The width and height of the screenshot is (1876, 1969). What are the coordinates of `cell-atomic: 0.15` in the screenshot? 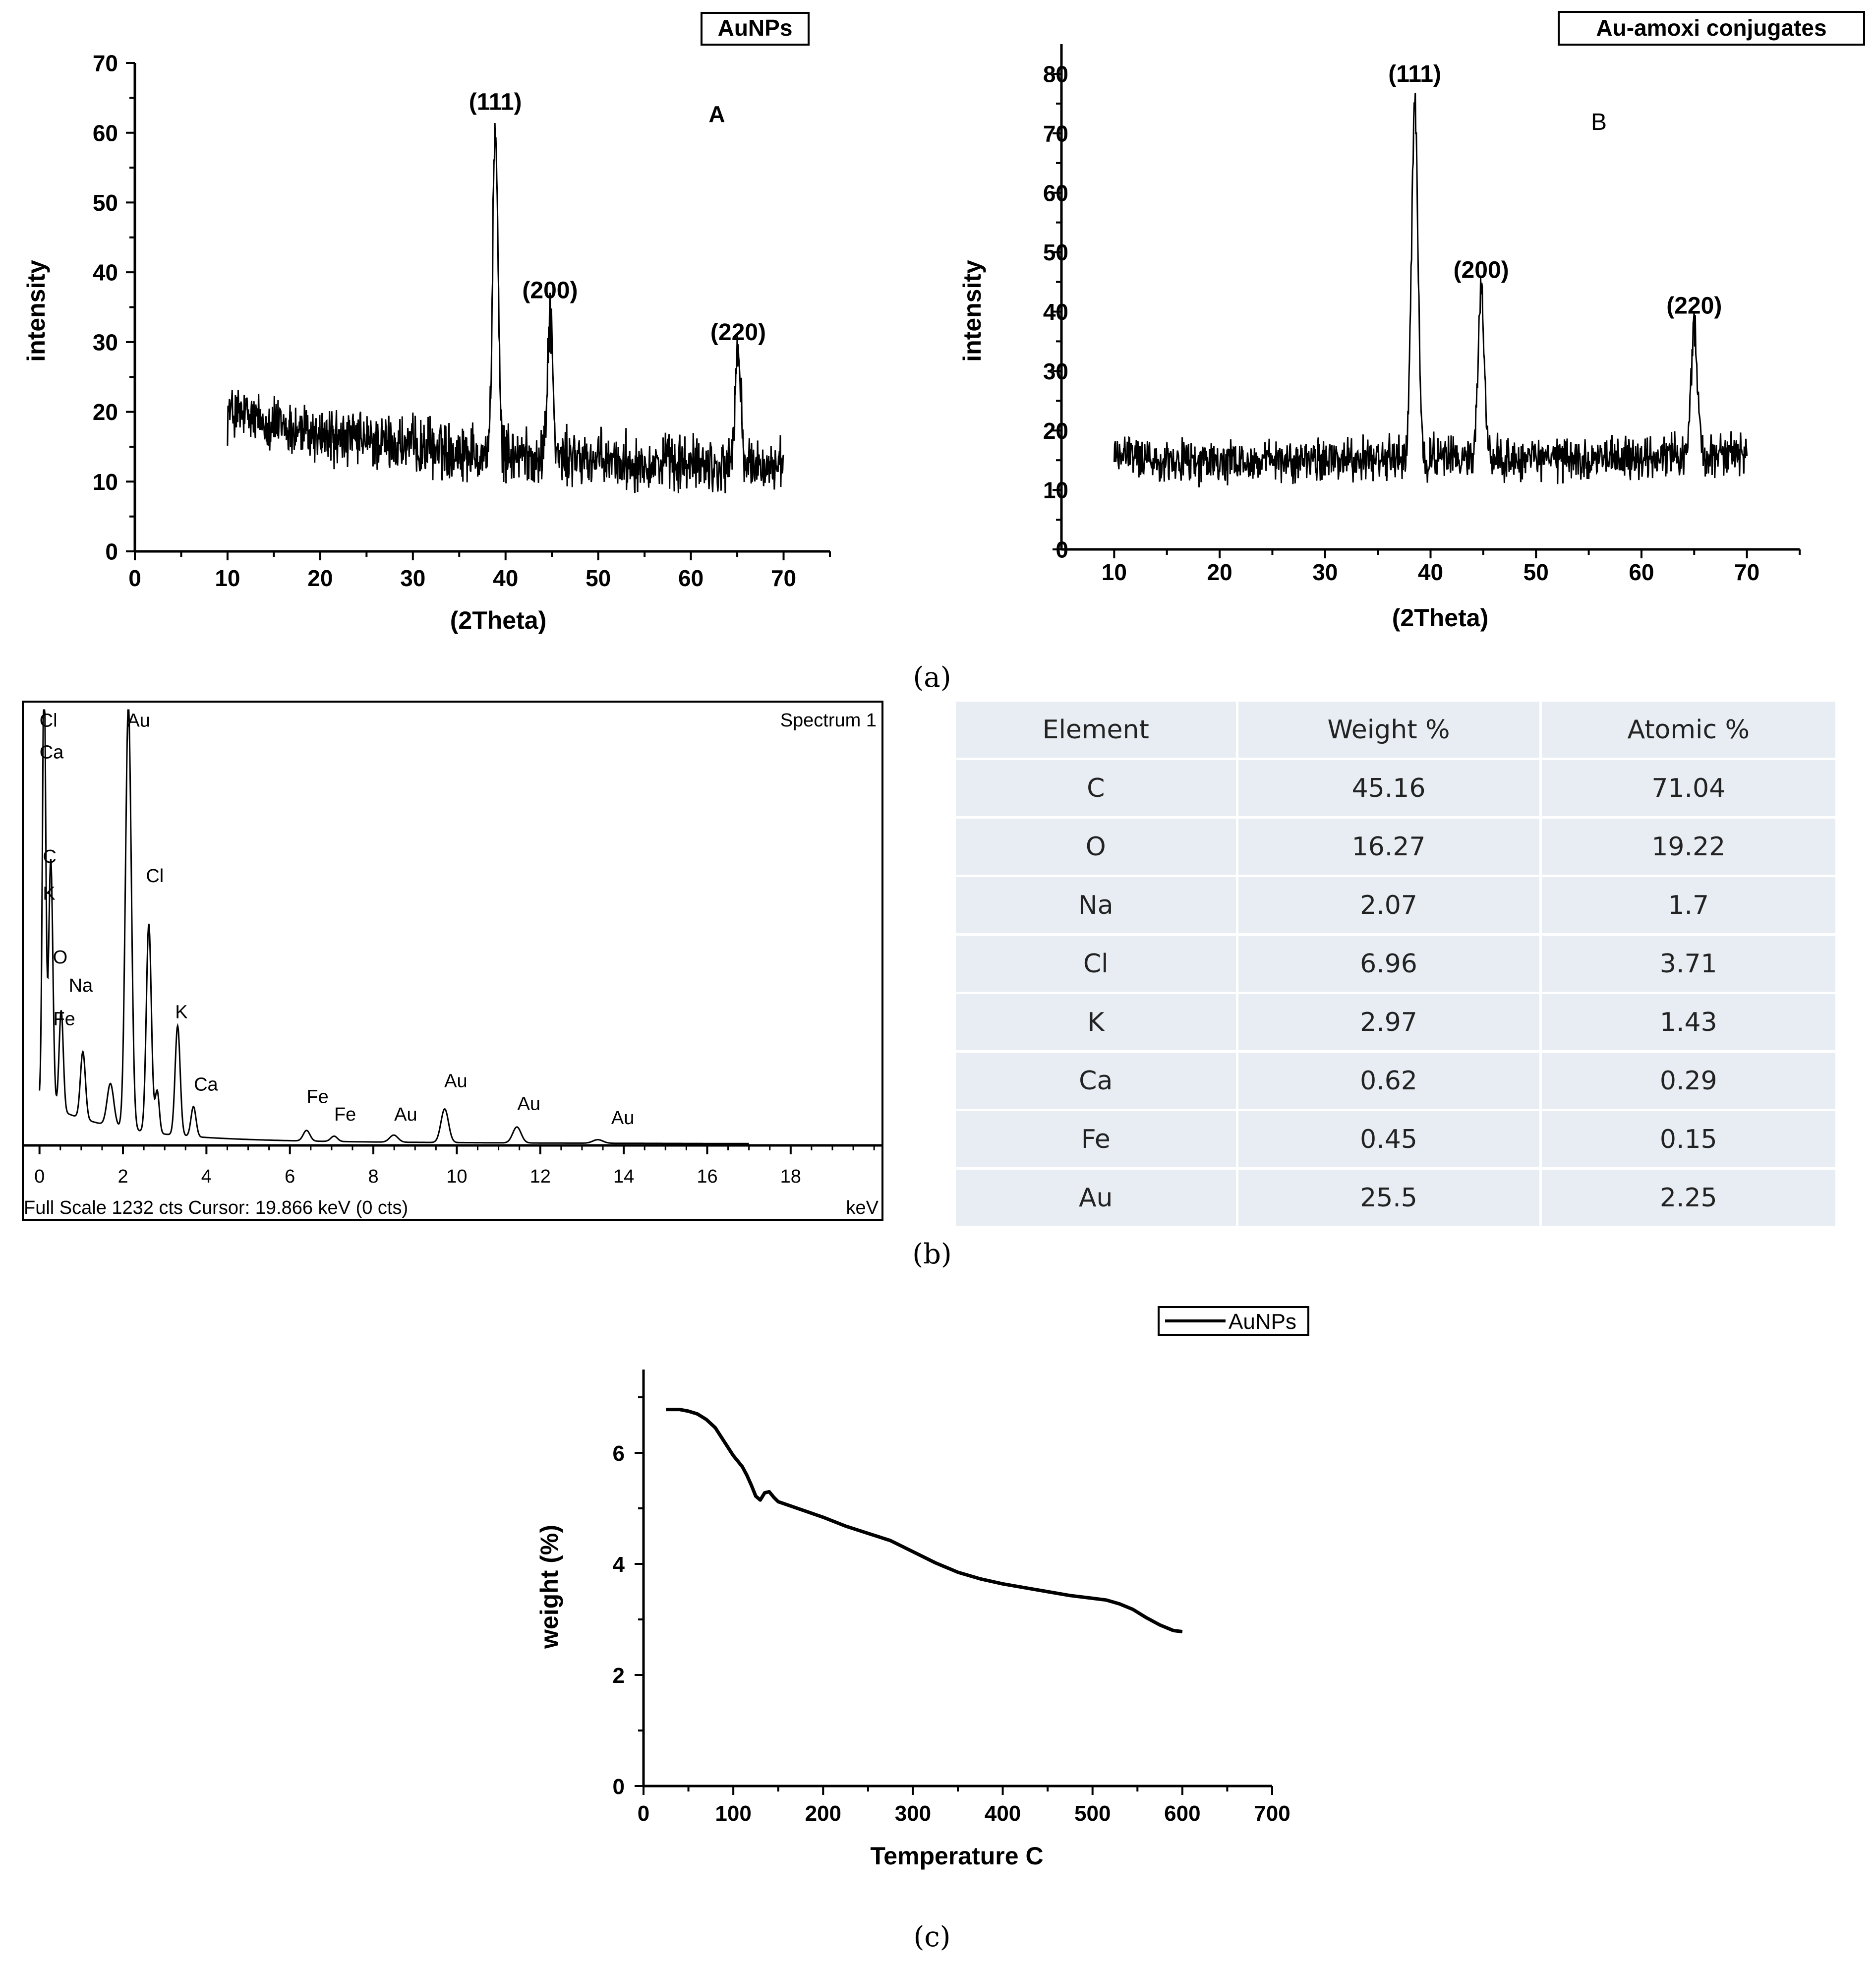 It's located at (1687, 1140).